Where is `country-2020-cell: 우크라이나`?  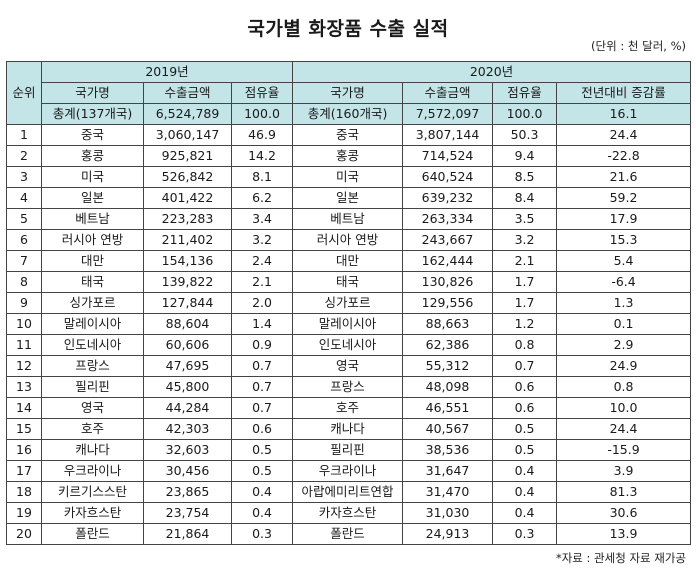
country-2020-cell: 우크라이나 is located at coordinates (348, 471).